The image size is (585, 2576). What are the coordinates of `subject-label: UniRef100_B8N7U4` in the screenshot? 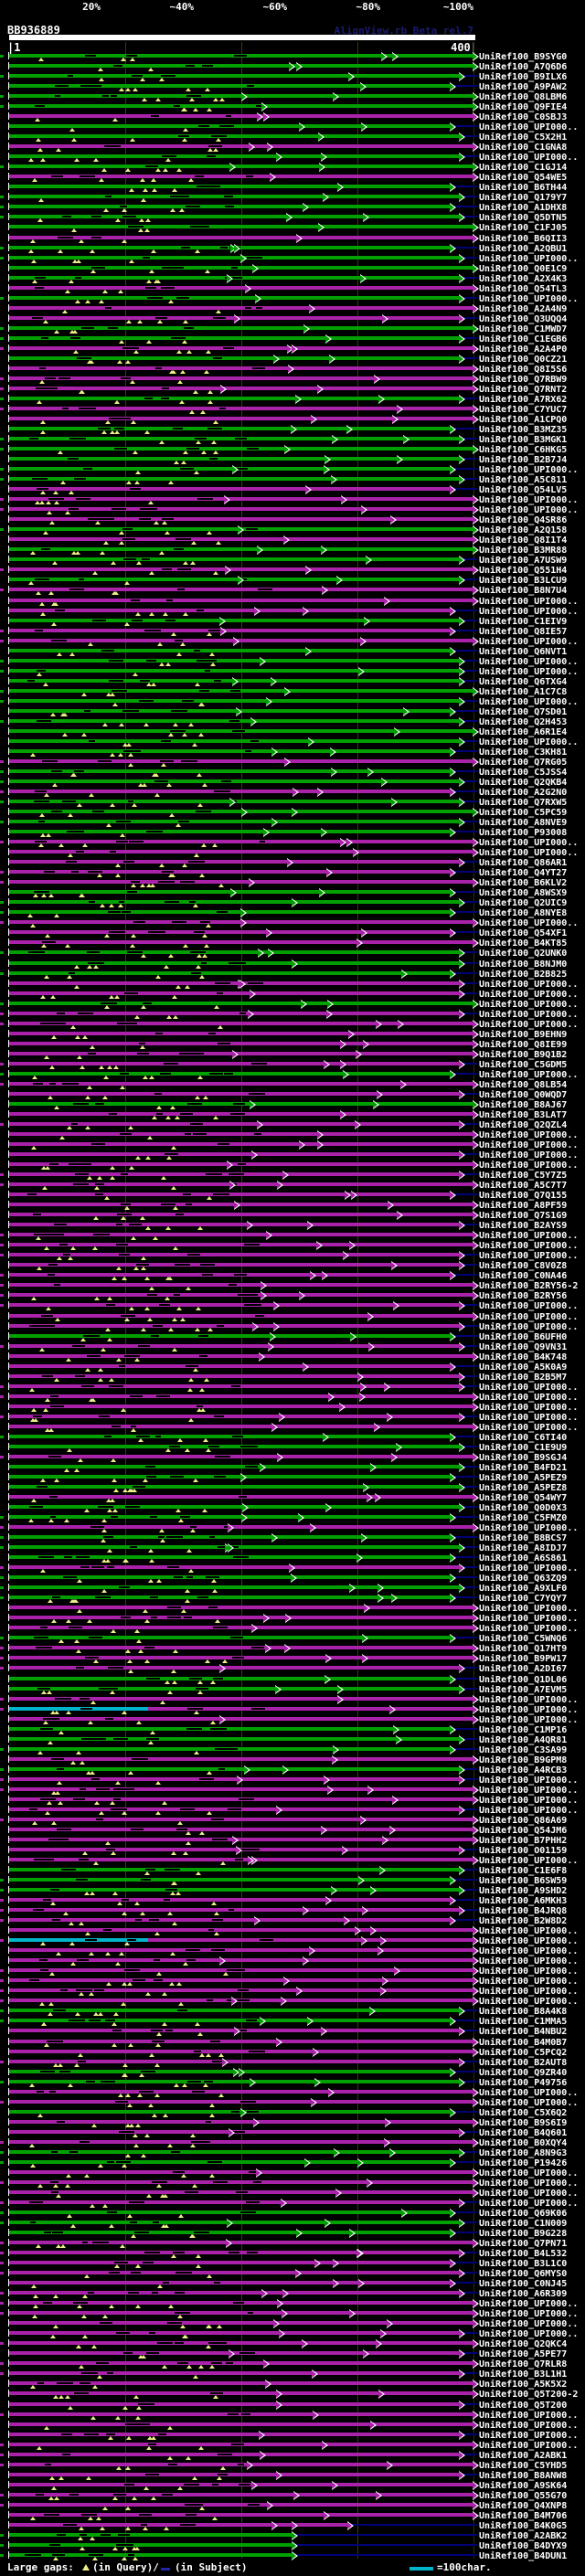 It's located at (523, 591).